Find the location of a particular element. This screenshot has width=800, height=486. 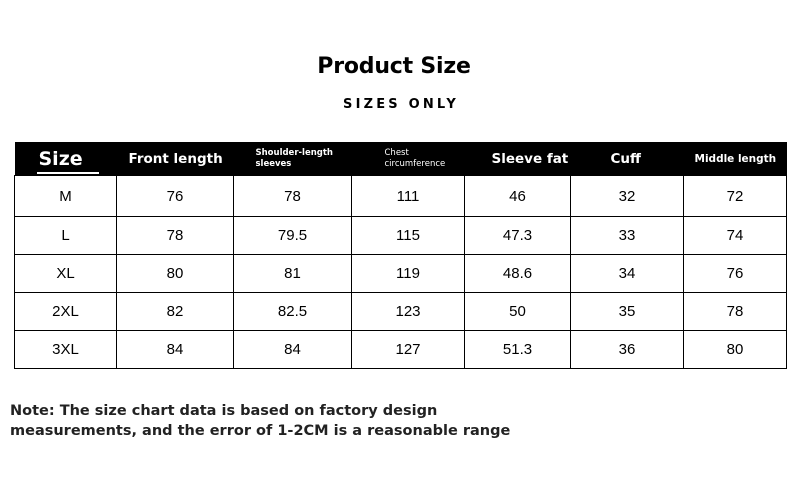

header-front-length: Front length is located at coordinates (175, 159).